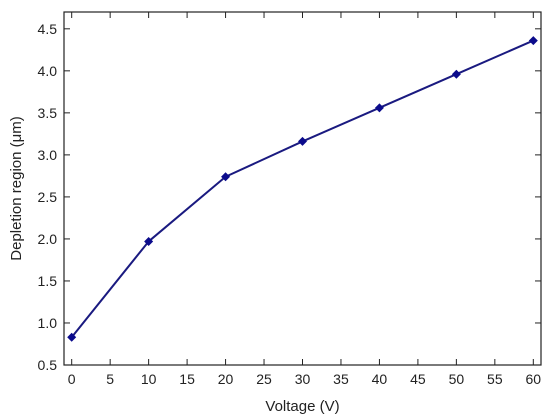 This screenshot has width=550, height=418. I want to click on x-tick-label: 50, so click(457, 379).